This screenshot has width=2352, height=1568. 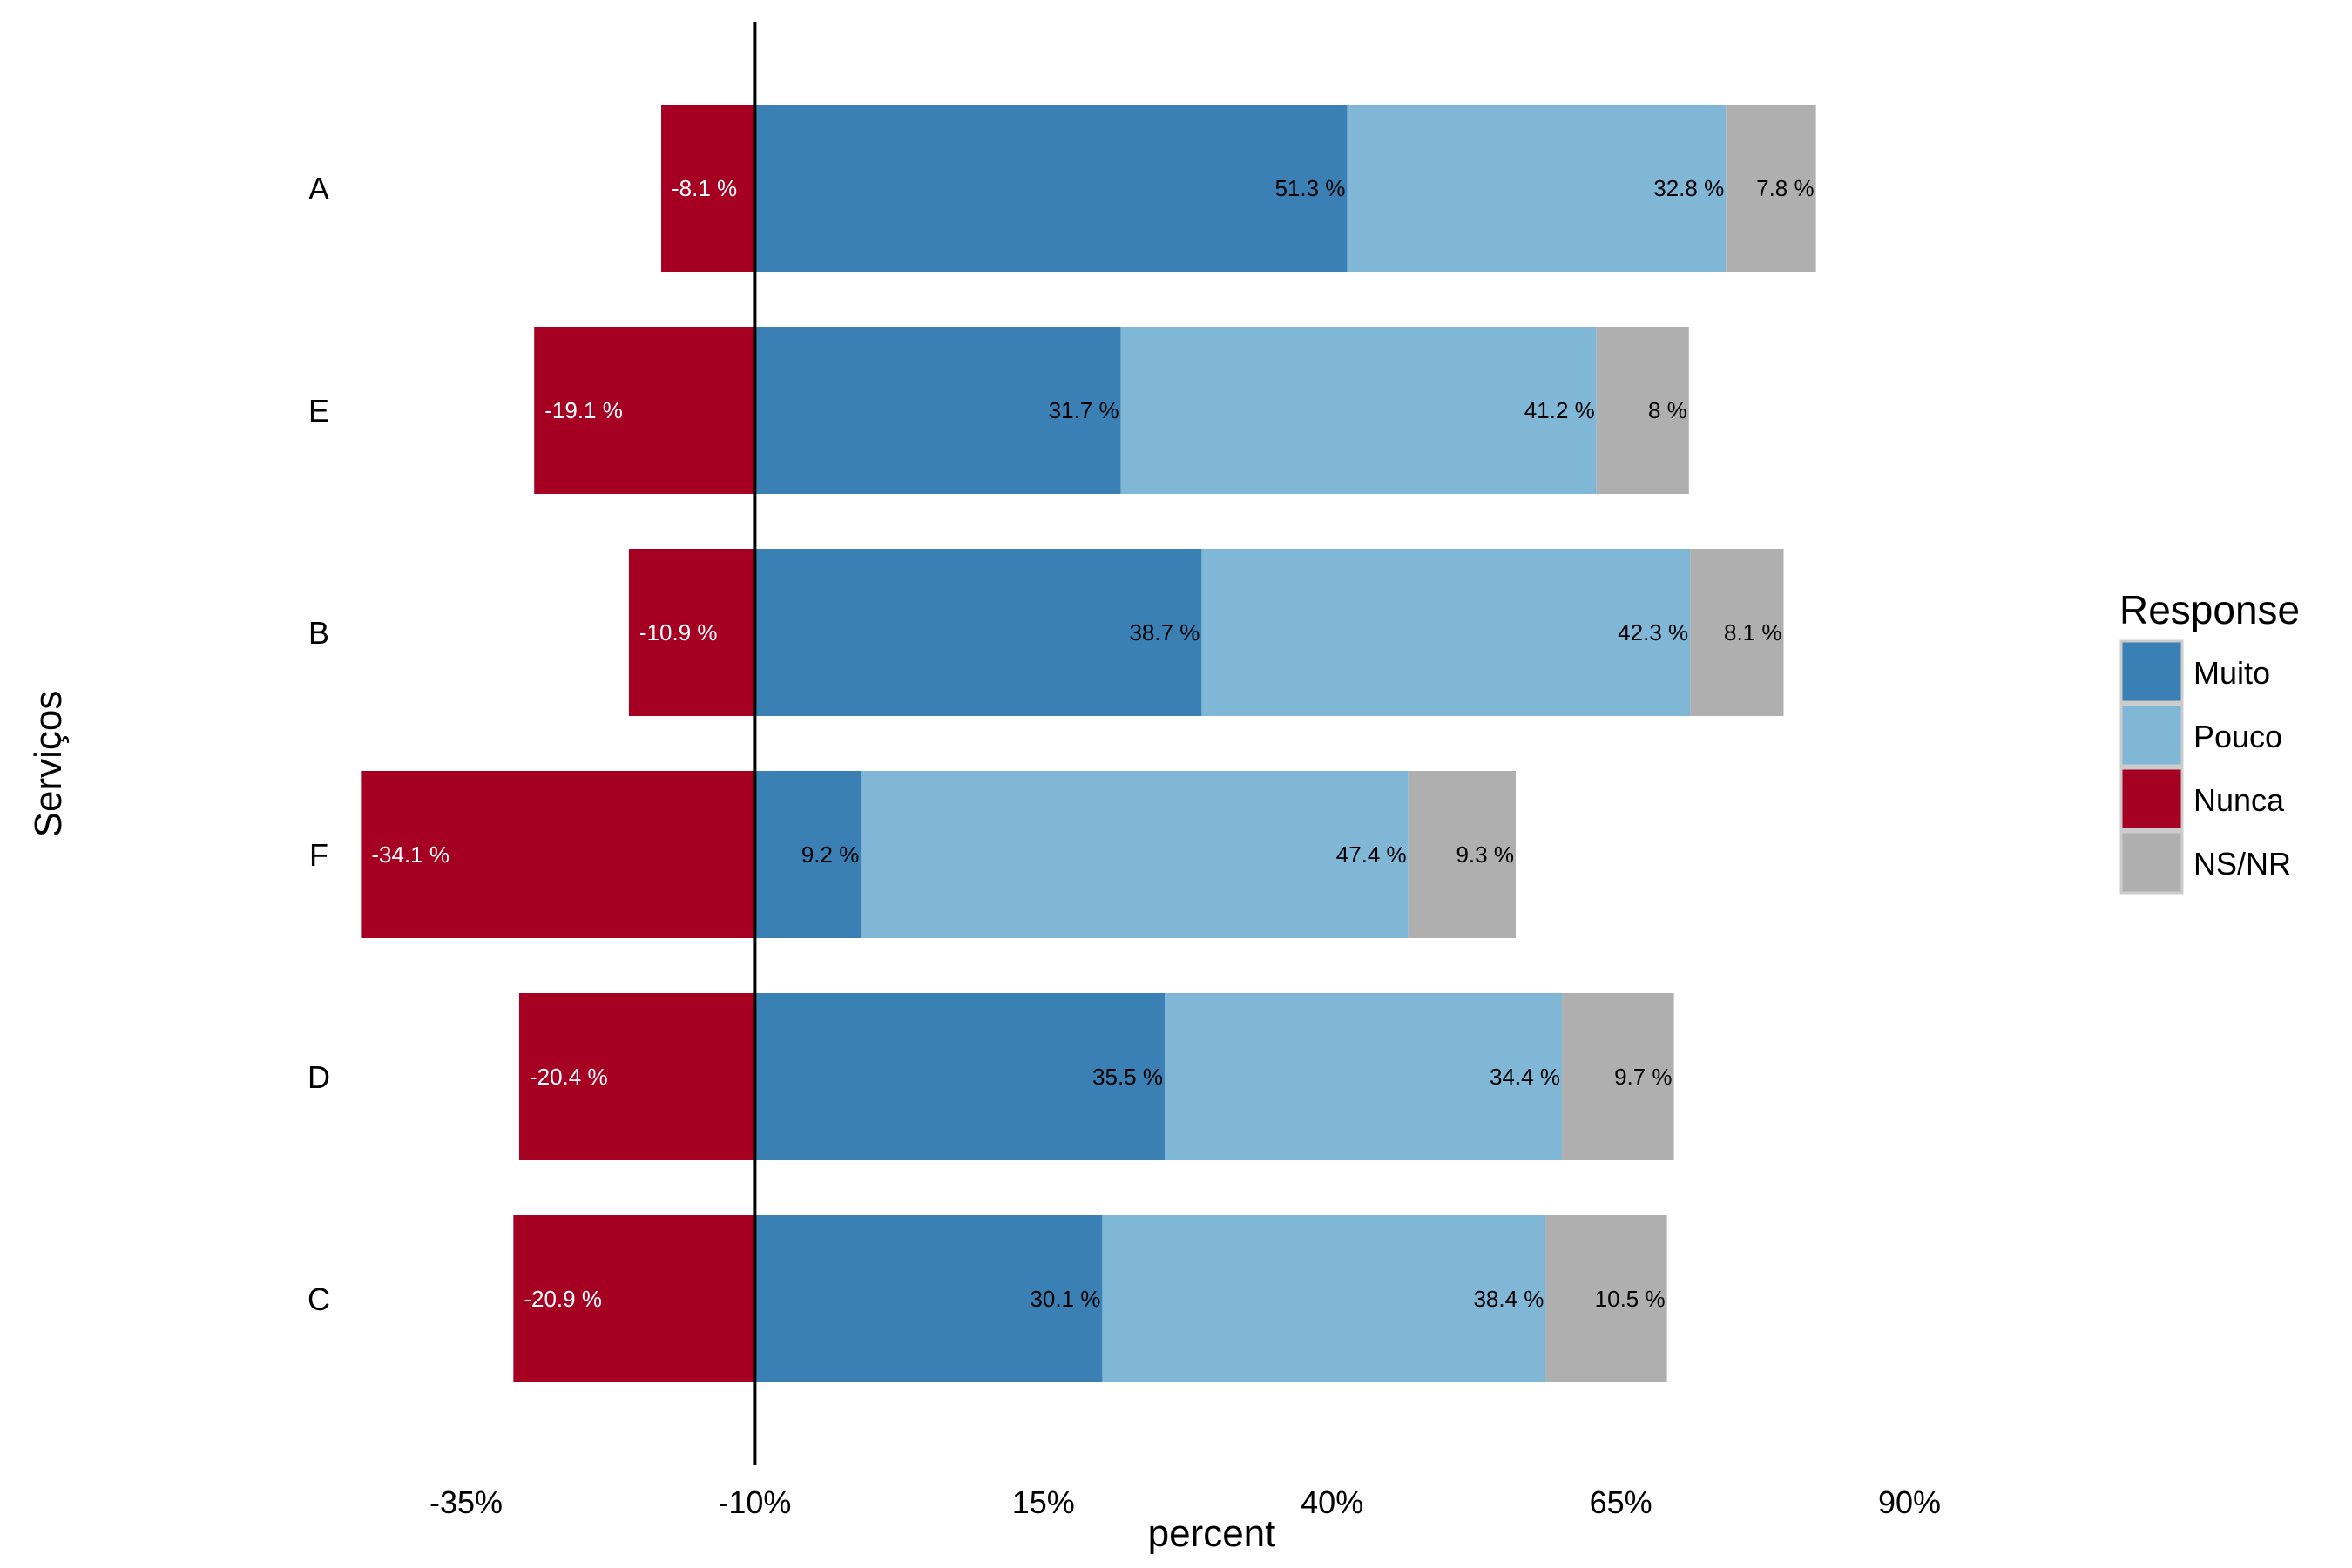 I want to click on y-tick-label-b: B, so click(x=319, y=633).